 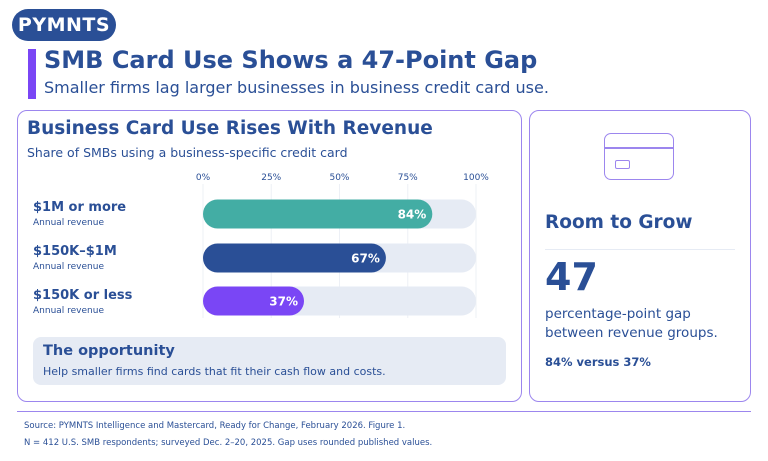 I want to click on gap-comparison: 84% versus 37%, so click(x=598, y=362).